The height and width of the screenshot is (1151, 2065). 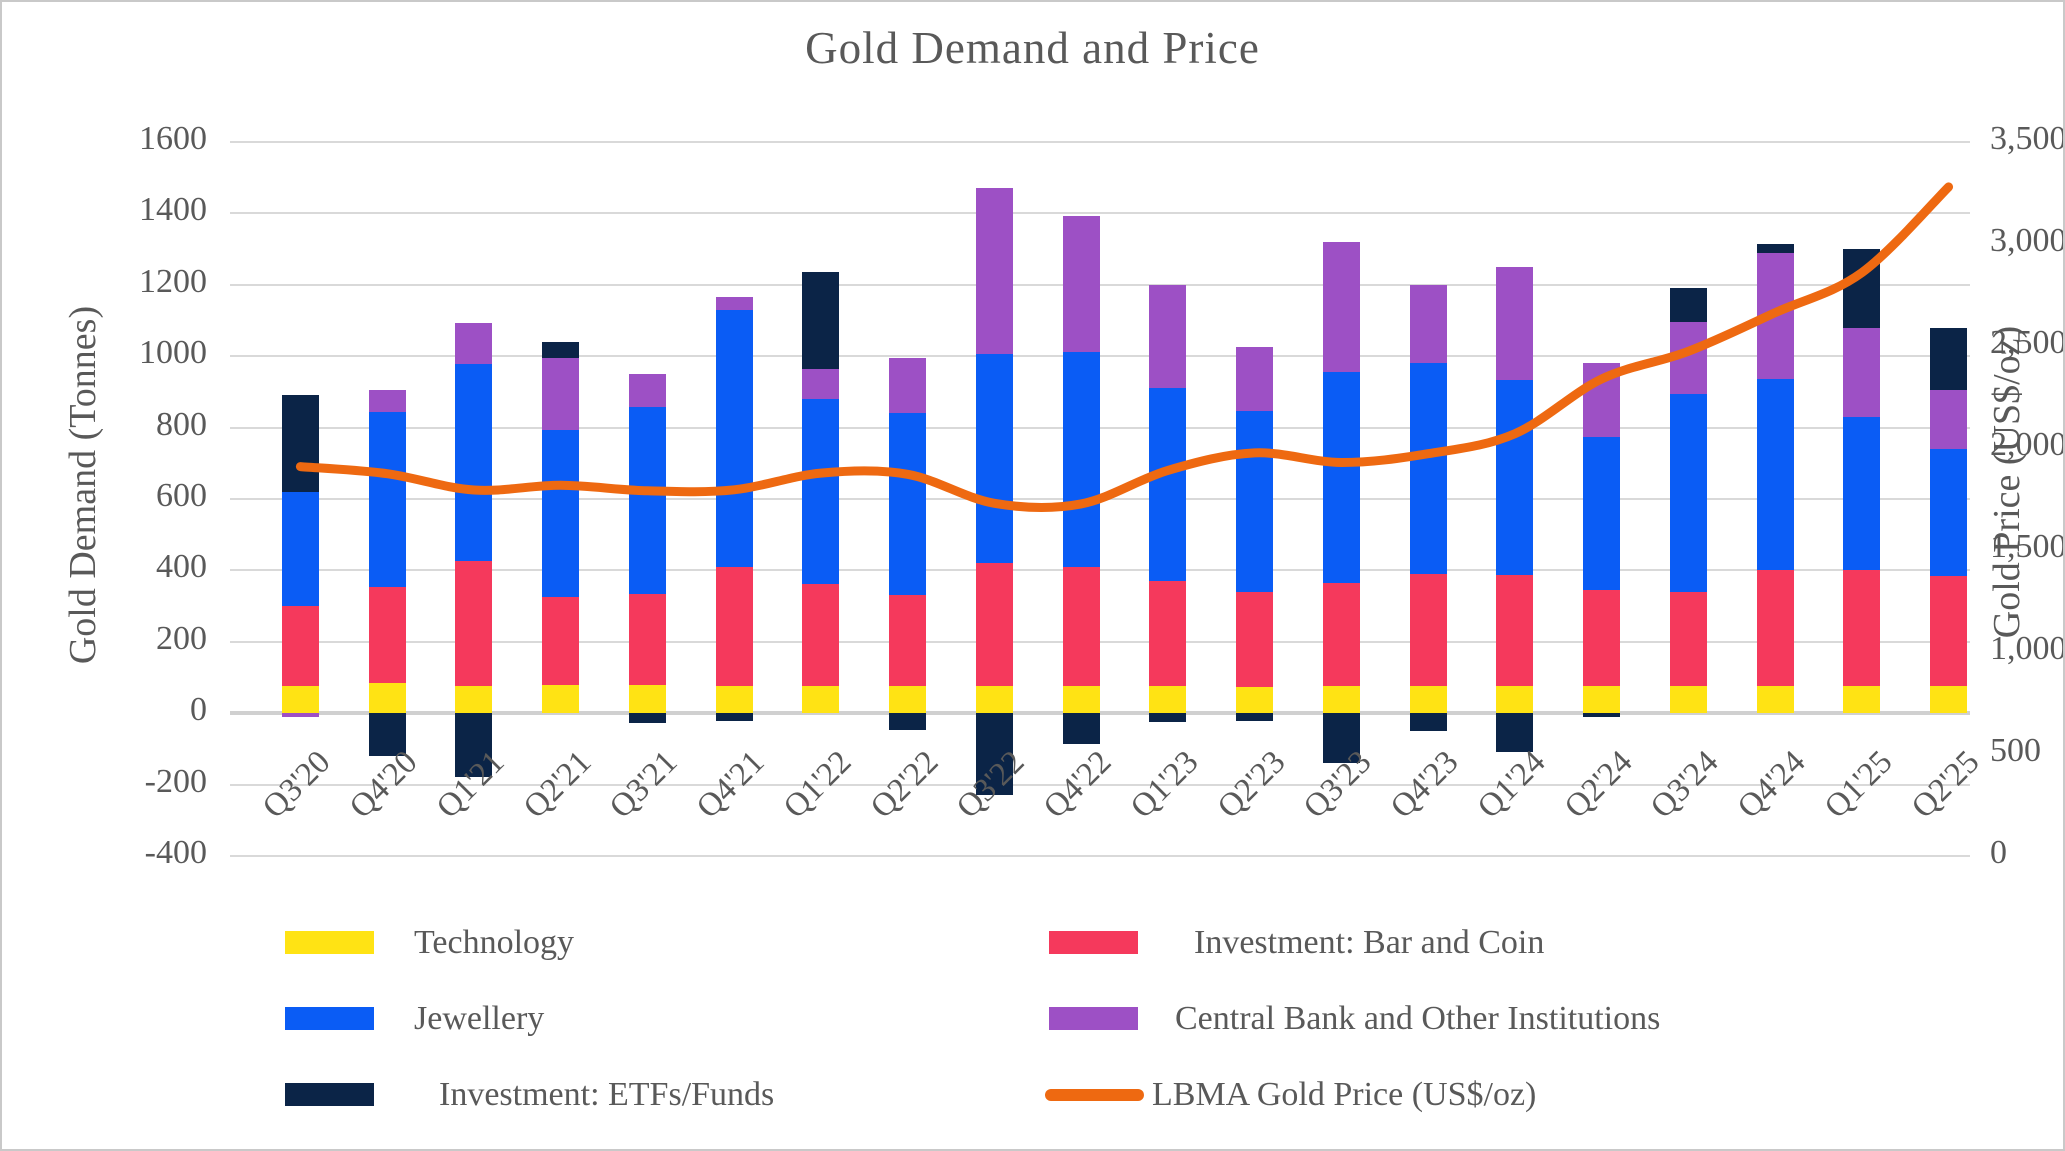 What do you see at coordinates (2027, 444) in the screenshot?
I see `y-tick-label-right: 2,000` at bounding box center [2027, 444].